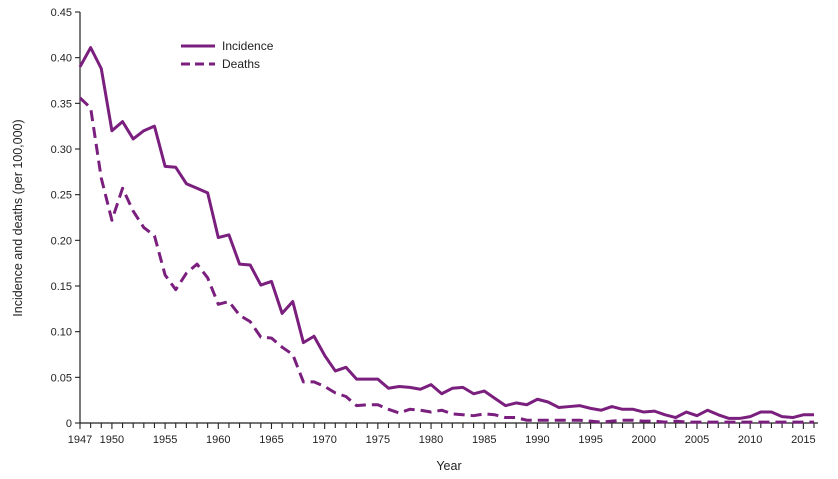  I want to click on x-tick-label: 1990, so click(537, 440).